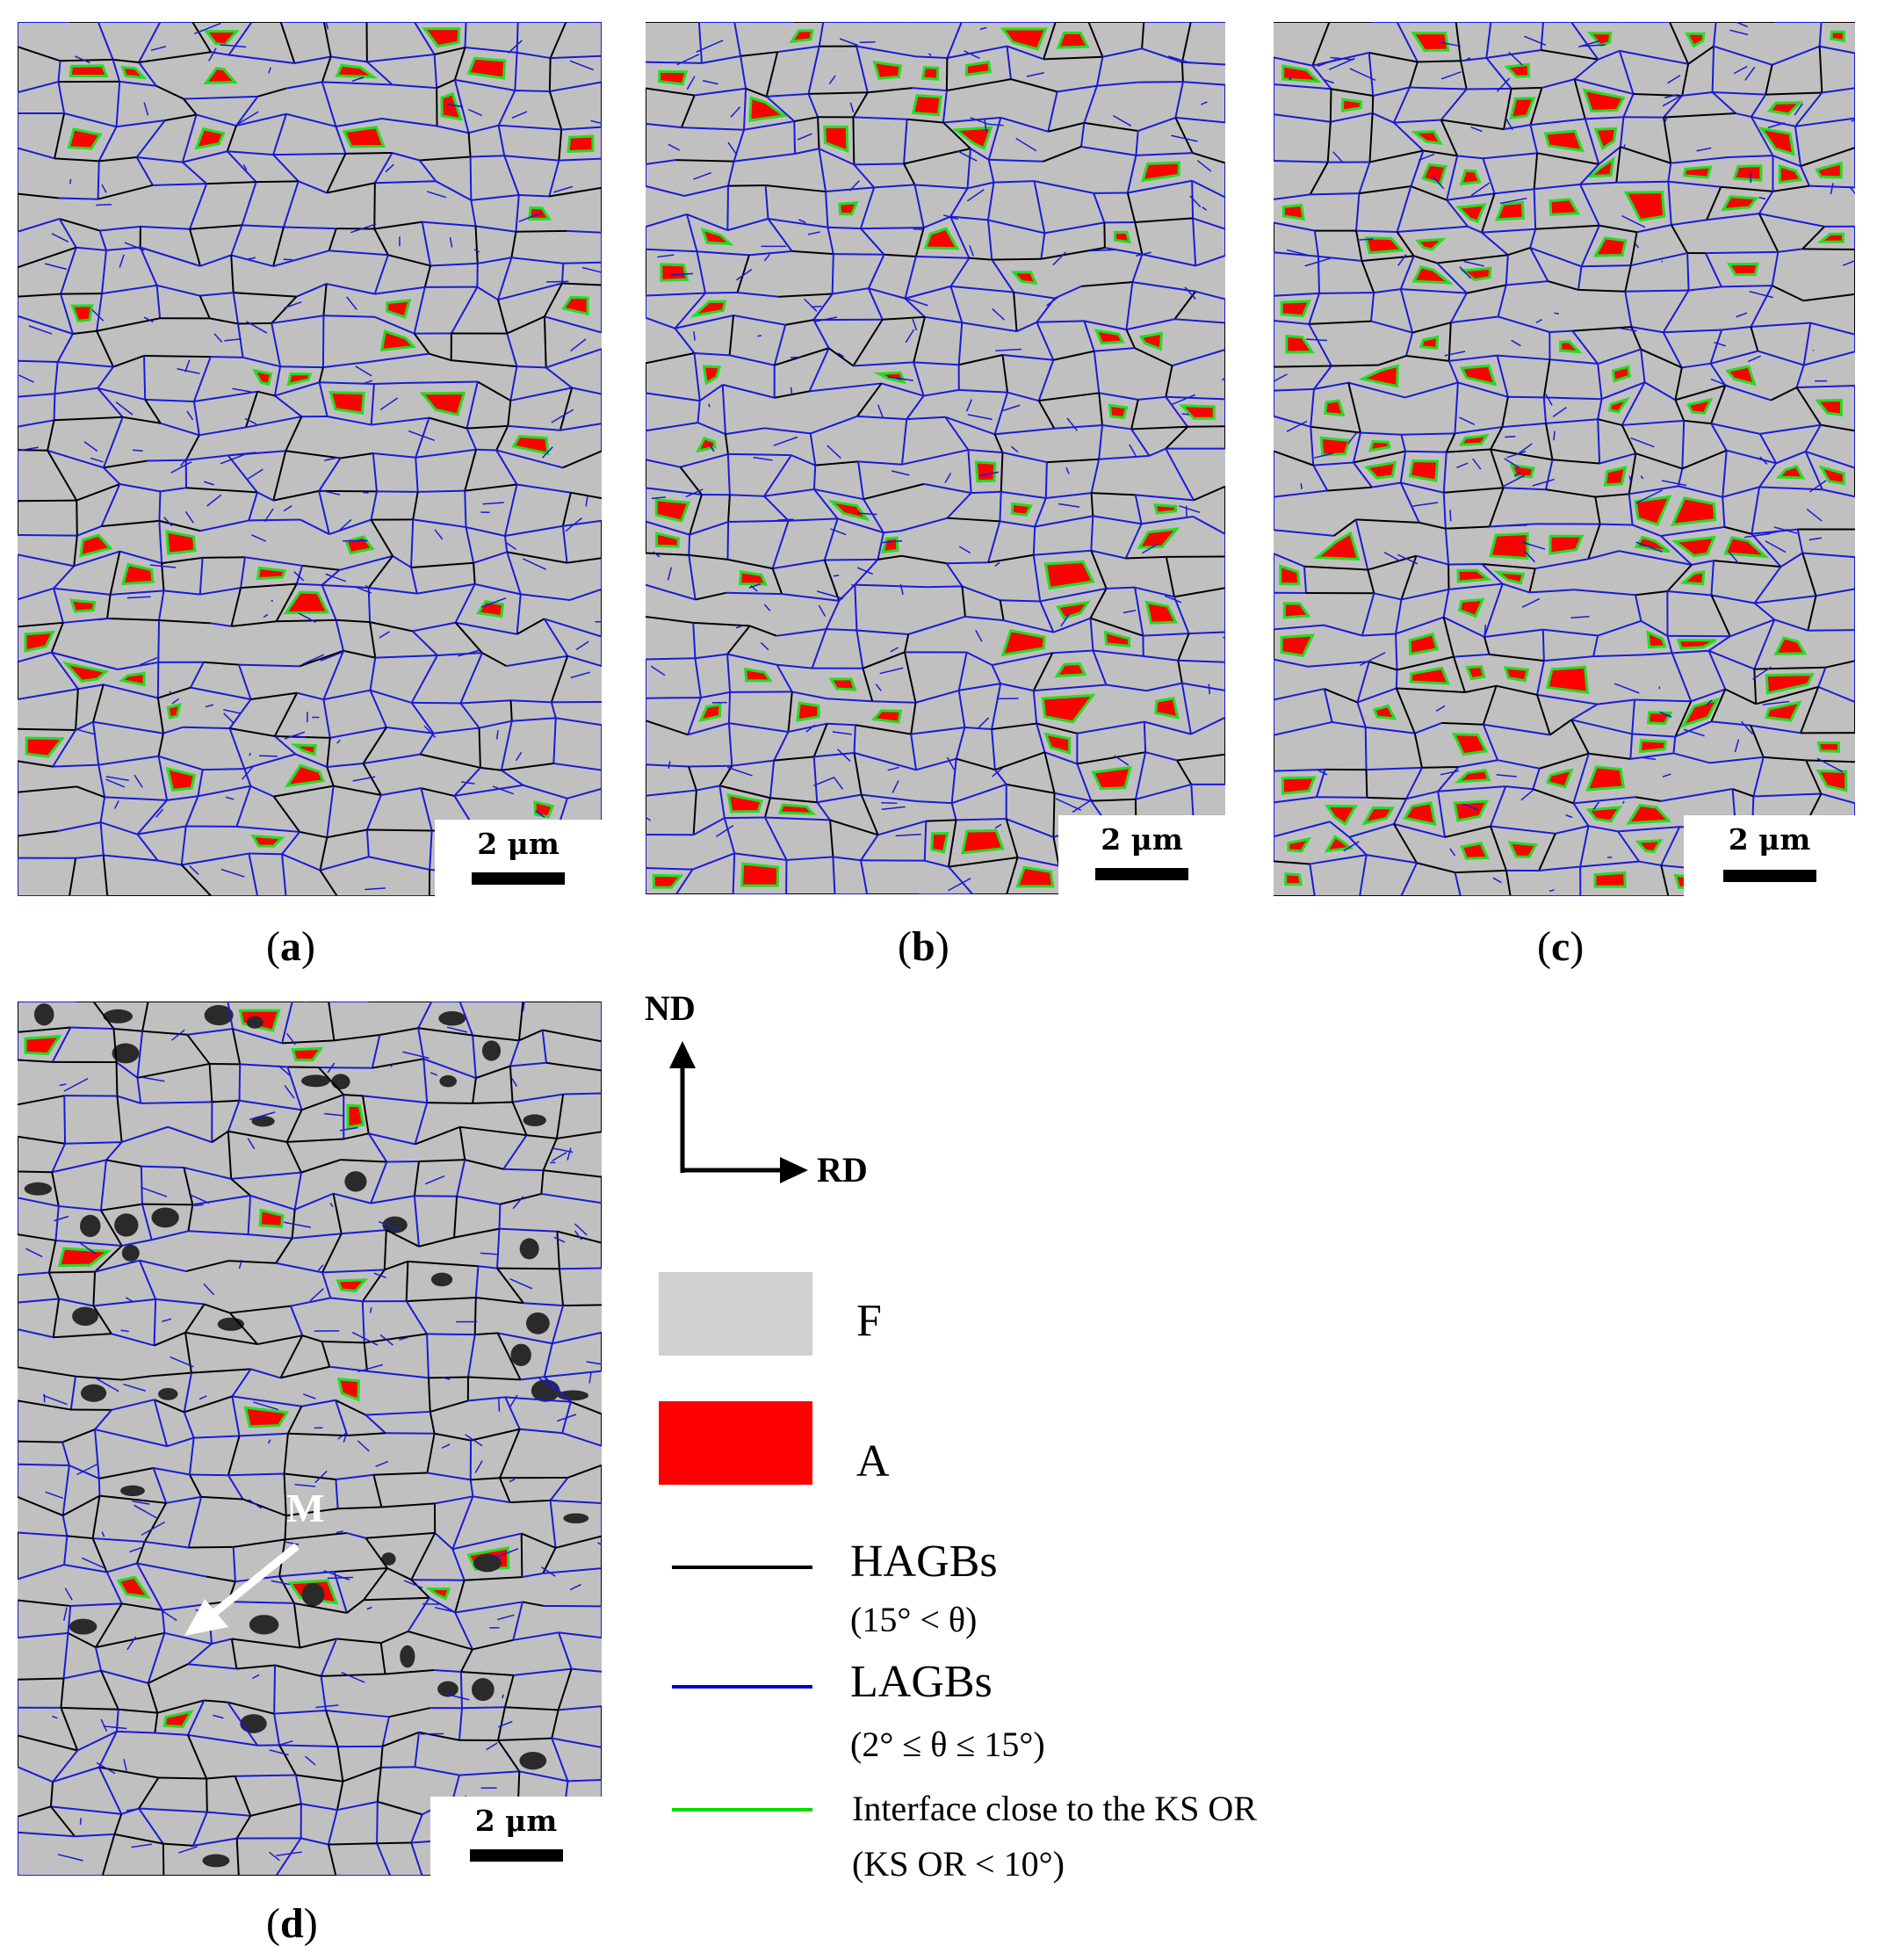 Image resolution: width=1877 pixels, height=1960 pixels. I want to click on grain-map-c, so click(1564, 459).